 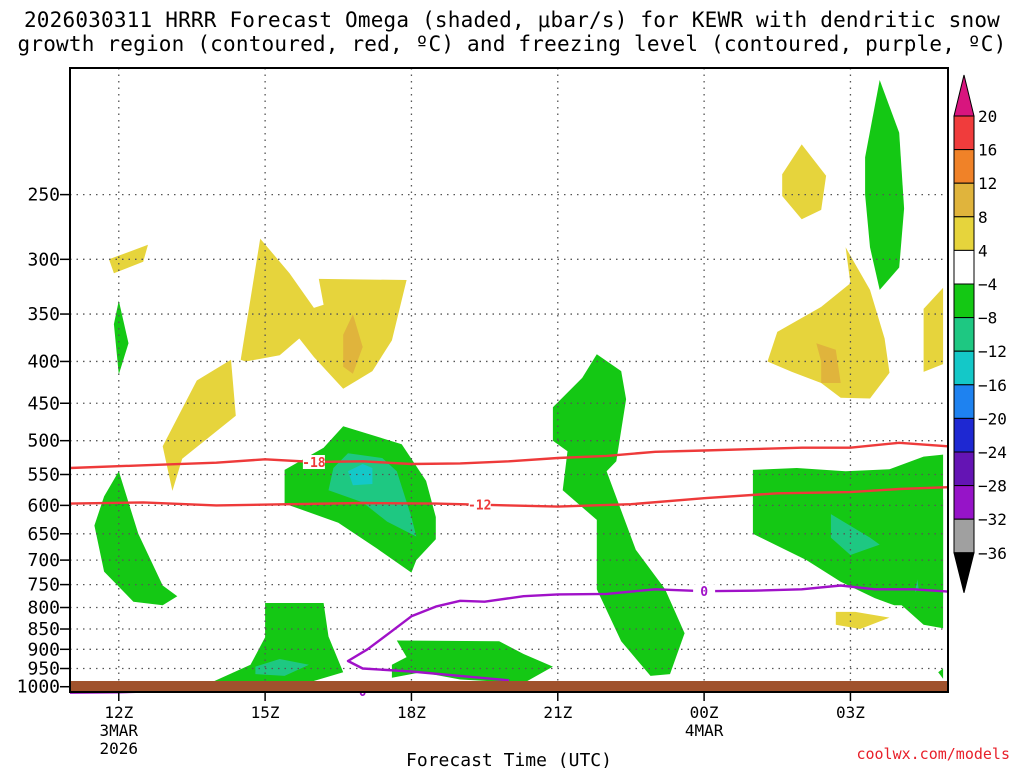 I want to click on y-tick-label-400: 400, so click(x=43, y=361).